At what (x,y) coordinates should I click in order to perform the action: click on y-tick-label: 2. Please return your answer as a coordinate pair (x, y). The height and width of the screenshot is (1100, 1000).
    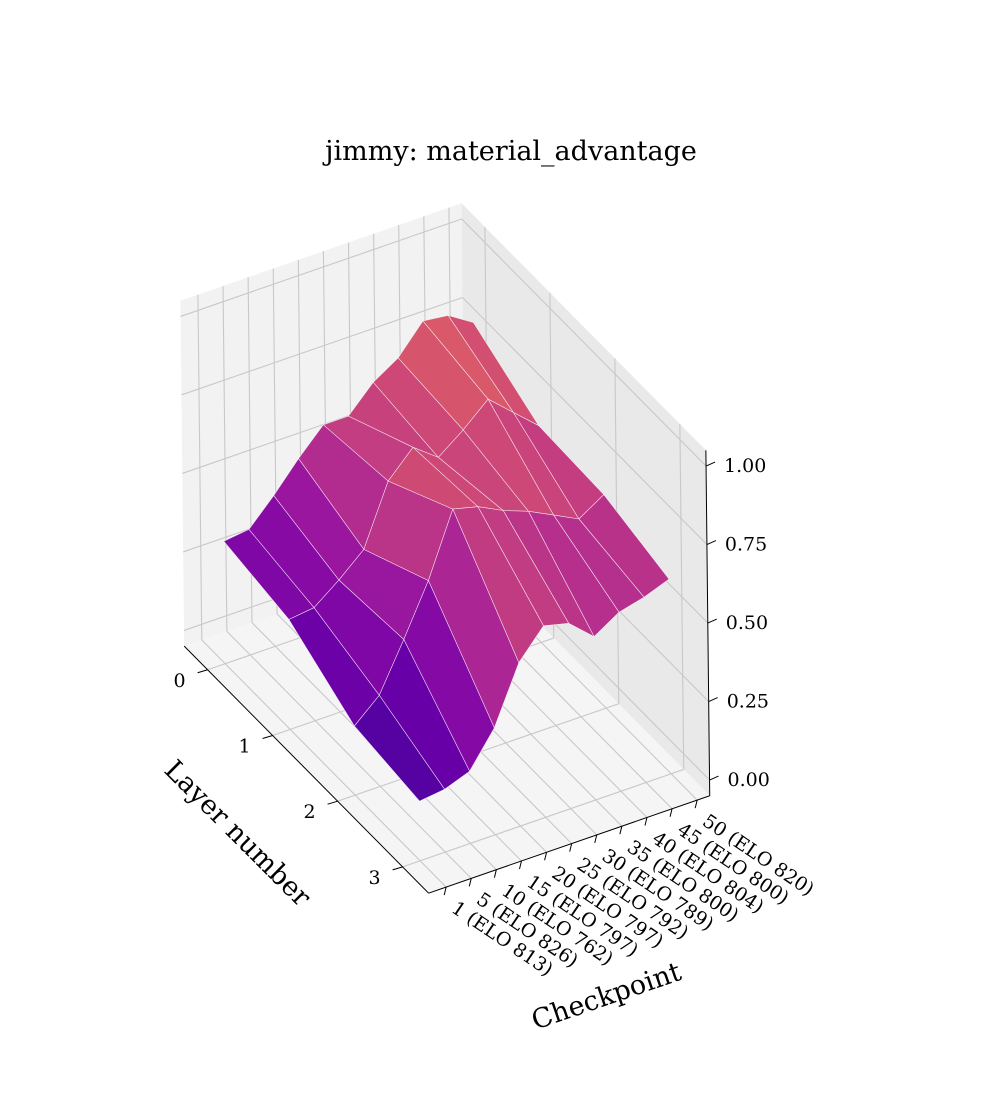
    Looking at the image, I should click on (310, 812).